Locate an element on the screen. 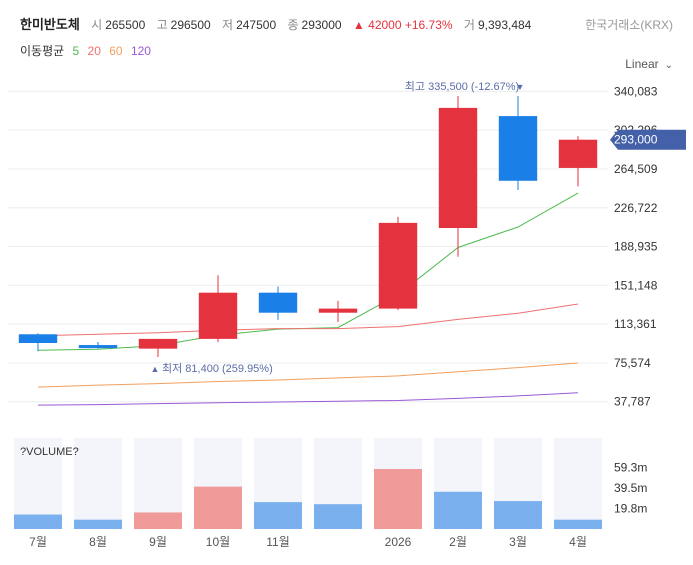 The height and width of the screenshot is (565, 693). high-annotation: 최고 335,500 (-12.67%) is located at coordinates (462, 86).